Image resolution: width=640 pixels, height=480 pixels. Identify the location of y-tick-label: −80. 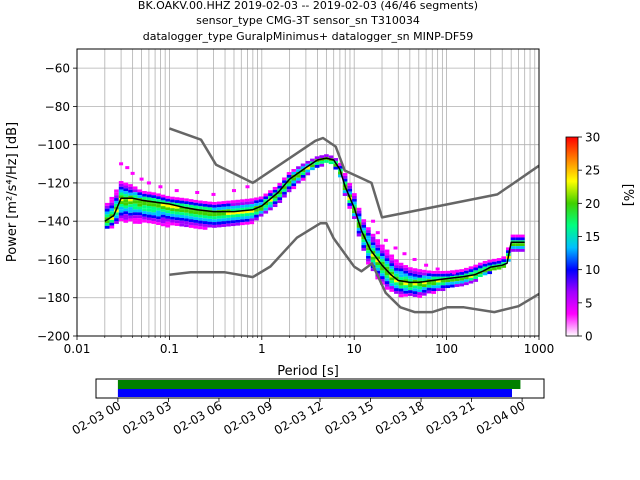
(57, 107).